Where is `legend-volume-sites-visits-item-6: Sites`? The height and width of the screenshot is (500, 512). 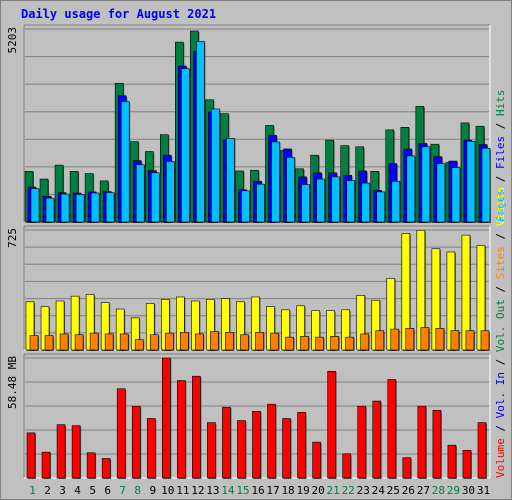
legend-volume-sites-visits-item-6: Sites is located at coordinates (500, 262).